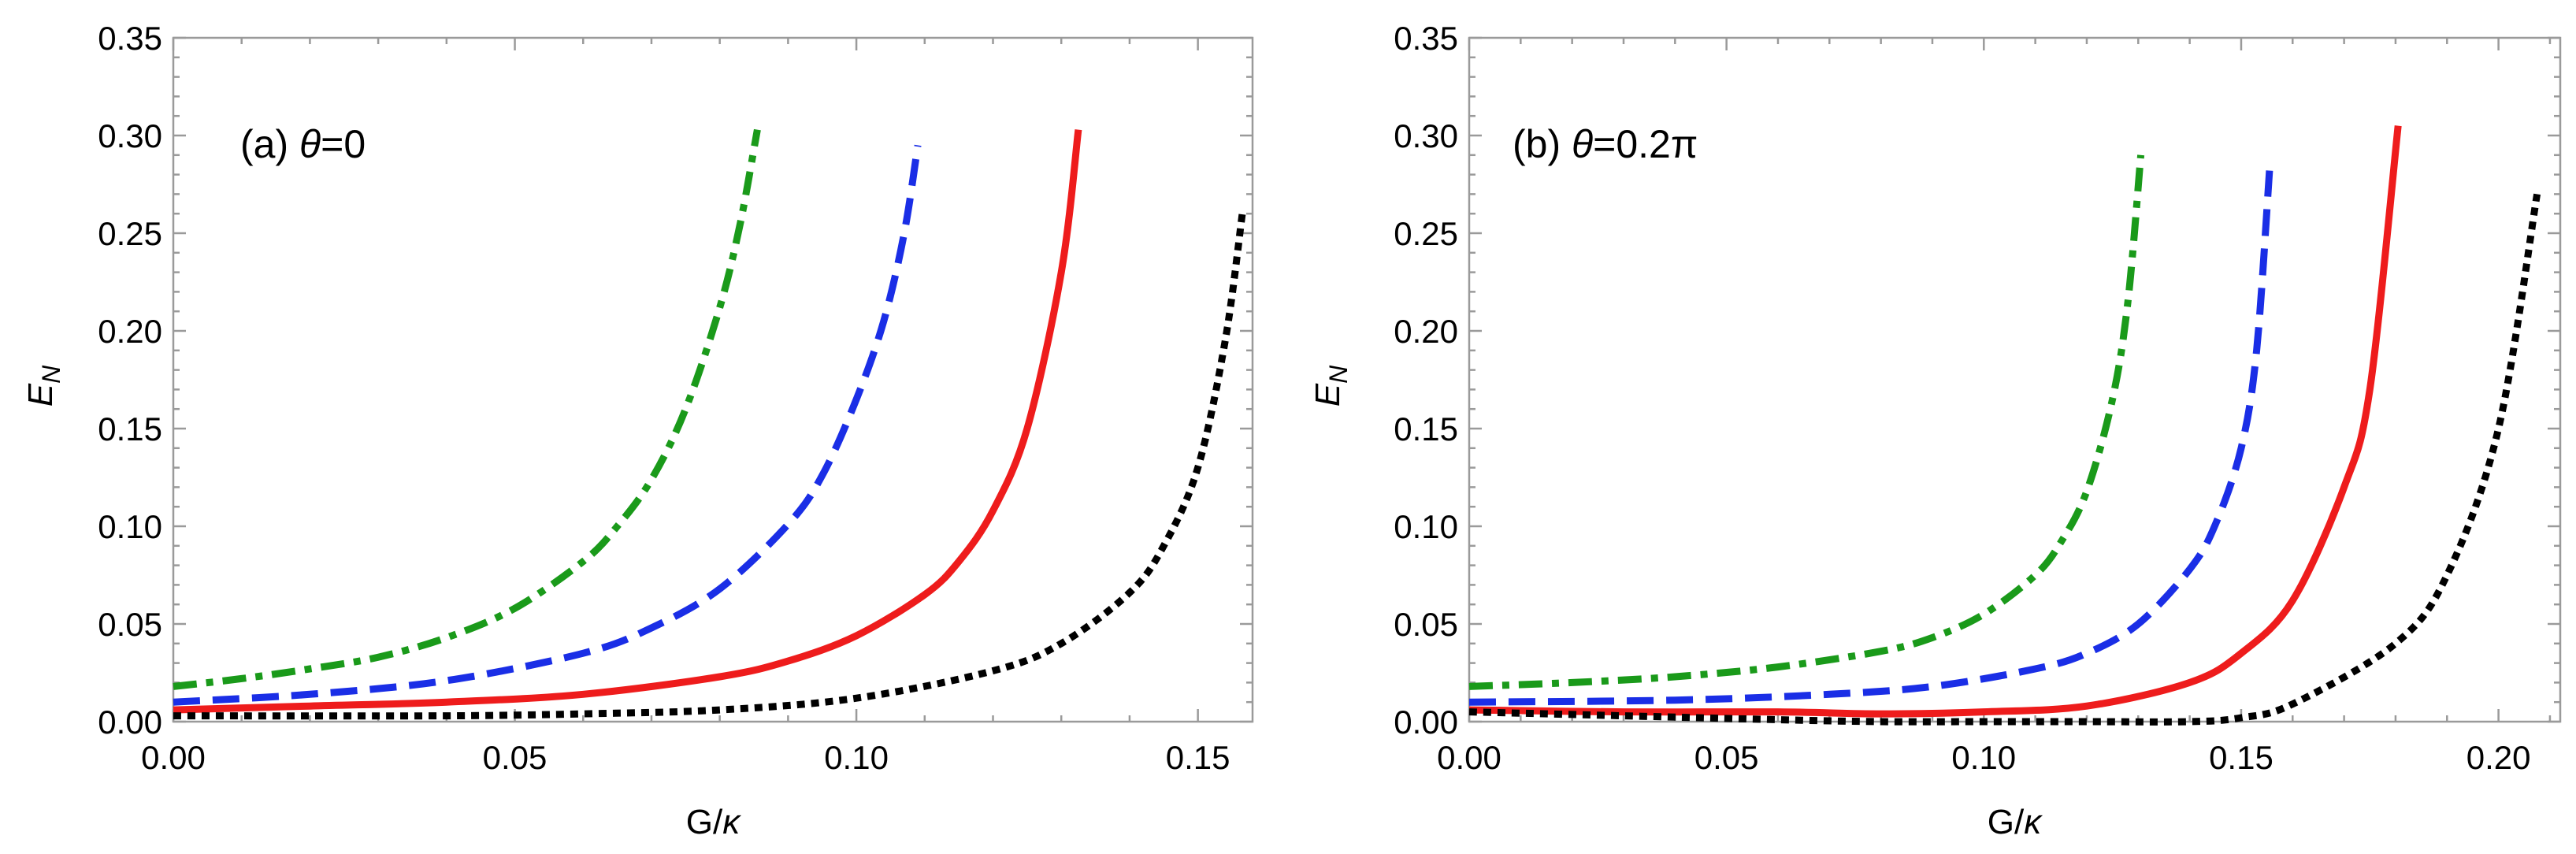 The image size is (2576, 854). What do you see at coordinates (2015, 822) in the screenshot?
I see `x-axis-label-b: G/κ` at bounding box center [2015, 822].